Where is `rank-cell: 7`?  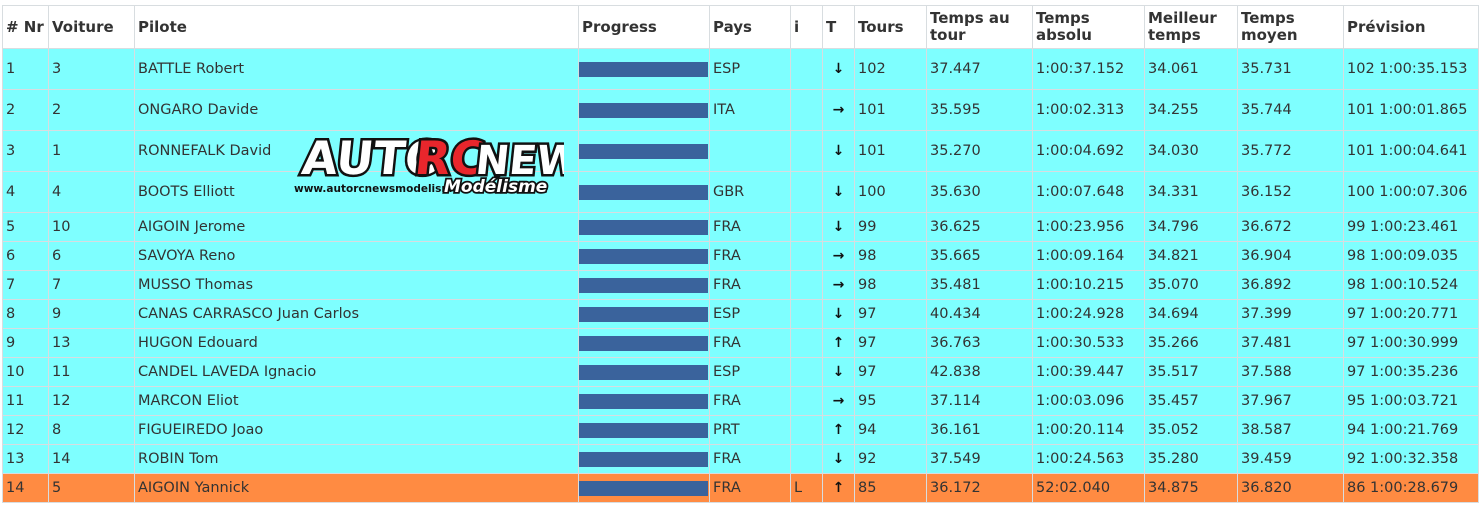
rank-cell: 7 is located at coordinates (25, 285).